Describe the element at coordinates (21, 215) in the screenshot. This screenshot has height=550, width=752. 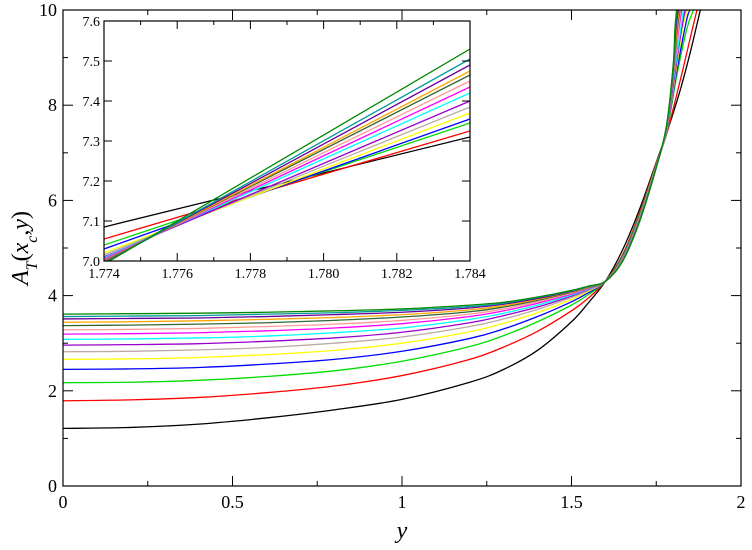
I see `y-label-close: )` at that location.